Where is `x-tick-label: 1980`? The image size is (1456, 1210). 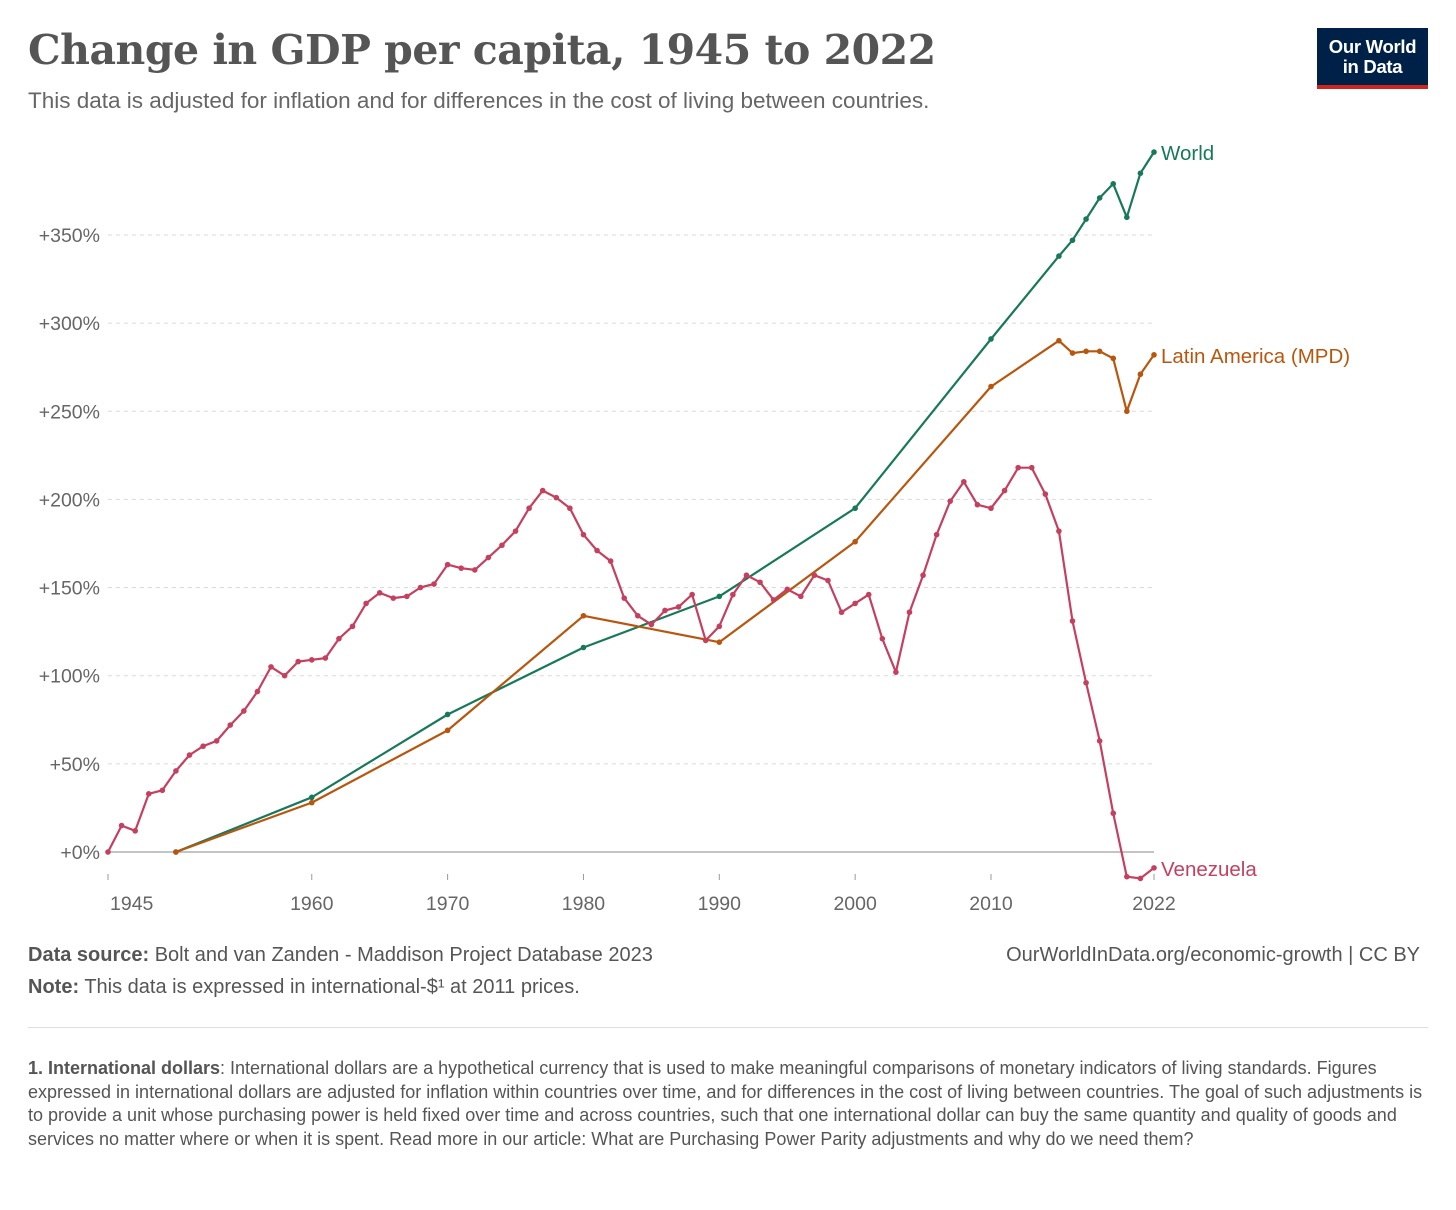
x-tick-label: 1980 is located at coordinates (584, 904).